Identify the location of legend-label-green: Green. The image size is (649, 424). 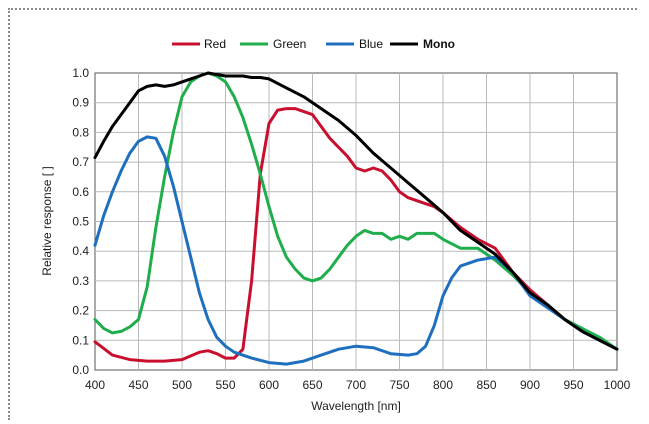
(289, 44).